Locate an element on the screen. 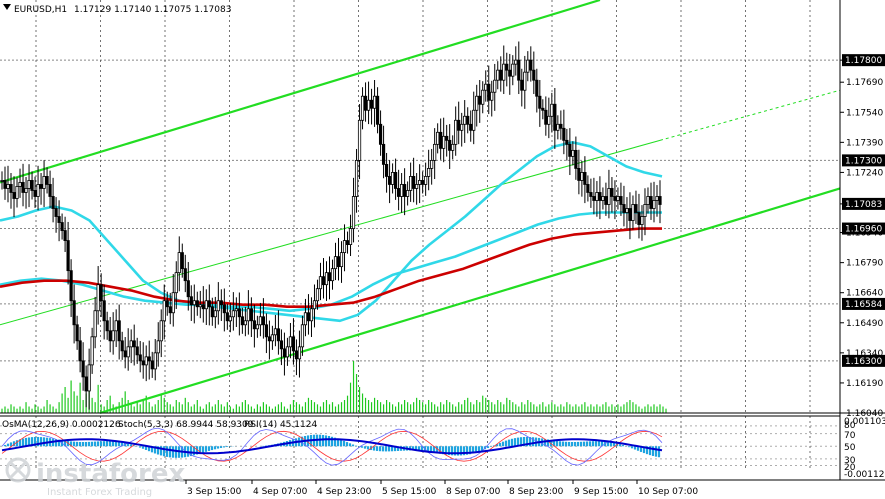 The width and height of the screenshot is (885, 499). time-tick-label: 8 Sep 07:00 is located at coordinates (473, 492).